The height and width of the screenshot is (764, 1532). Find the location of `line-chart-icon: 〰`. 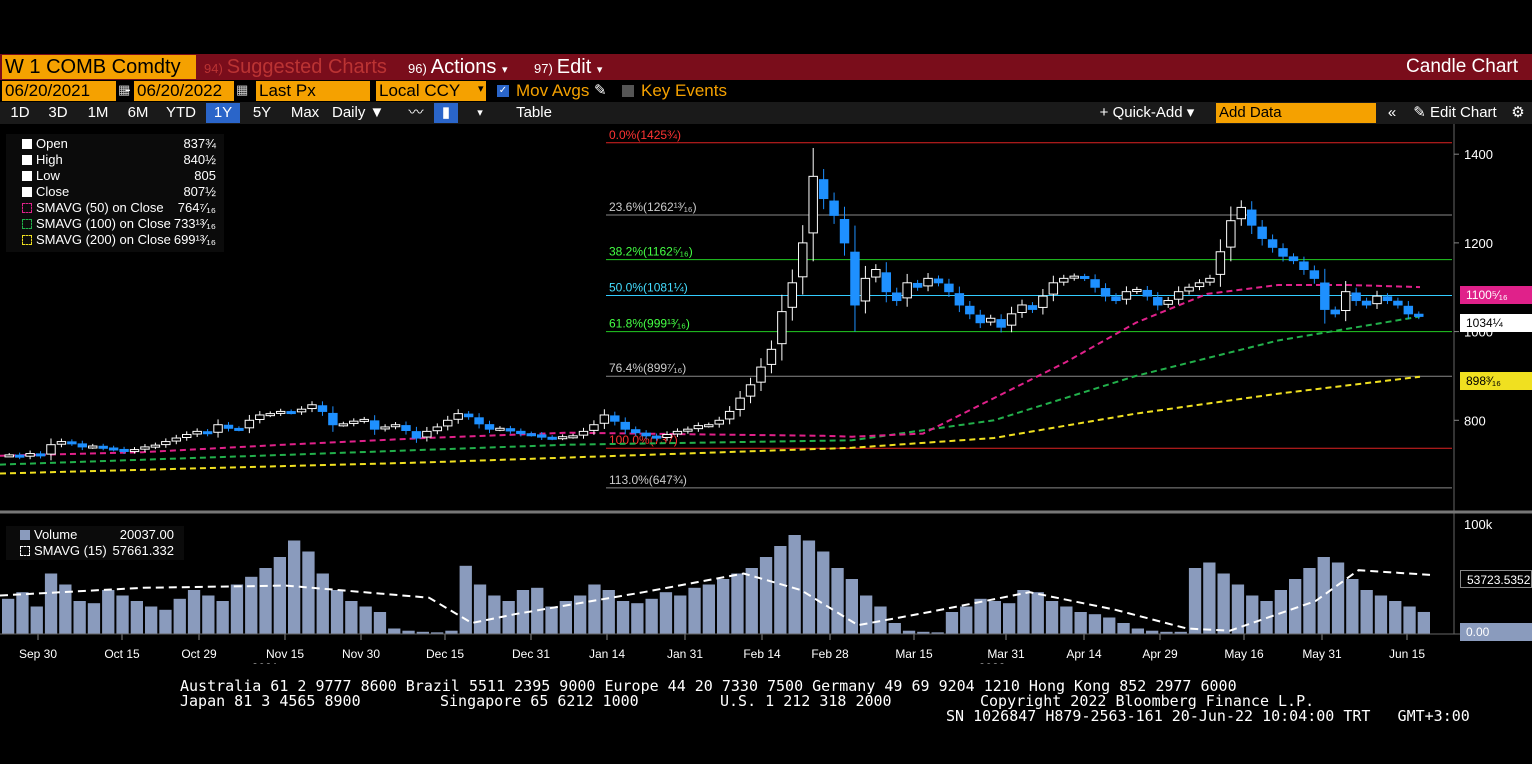

line-chart-icon: 〰 is located at coordinates (416, 112).